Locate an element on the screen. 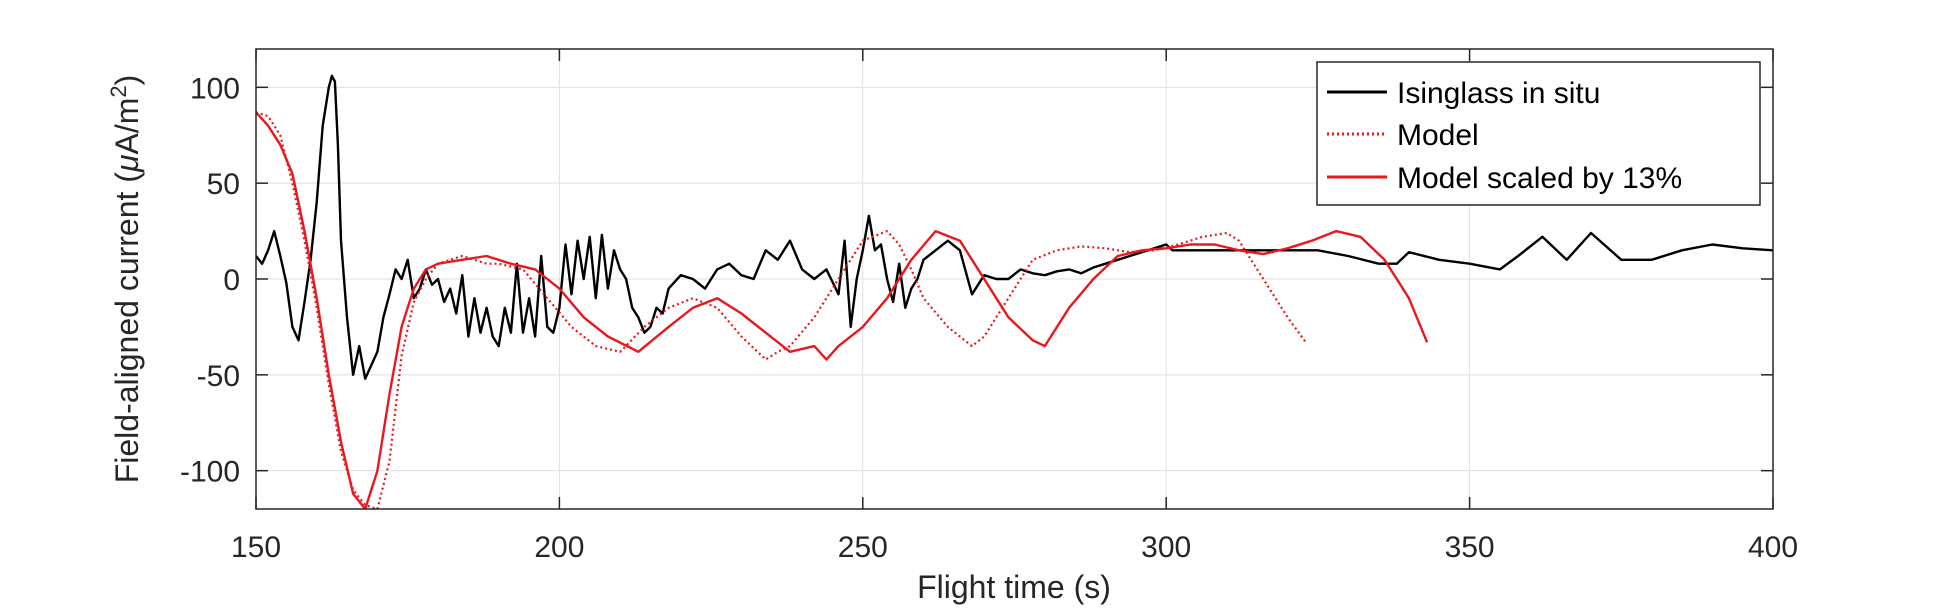 Image resolution: width=1950 pixels, height=615 pixels. x-tick-labels: 150 200 250 300 350 400 is located at coordinates (1014, 547).